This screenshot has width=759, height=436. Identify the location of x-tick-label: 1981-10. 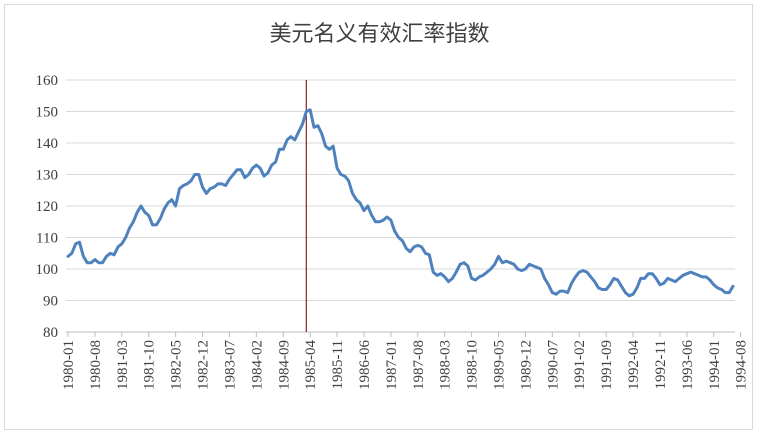
(150, 365).